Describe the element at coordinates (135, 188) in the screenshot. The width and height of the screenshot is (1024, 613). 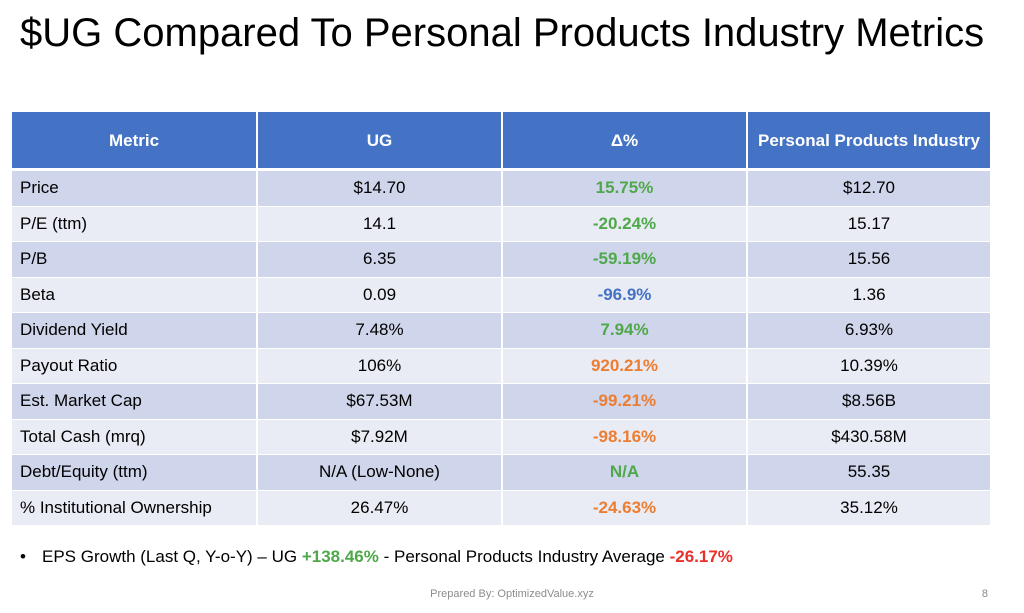
I see `cell-metric: Price` at that location.